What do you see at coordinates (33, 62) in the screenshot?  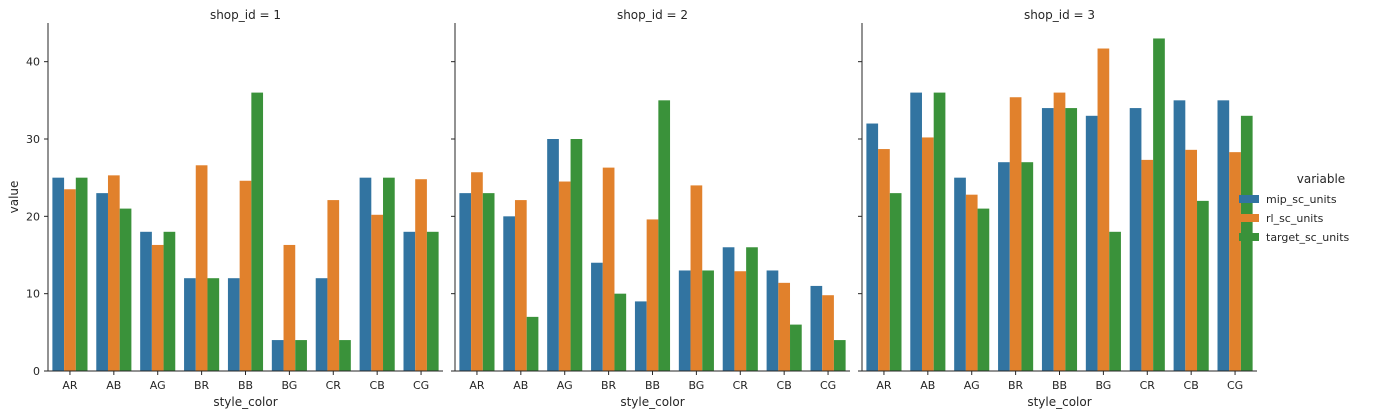 I see `y-tick-label: 40` at bounding box center [33, 62].